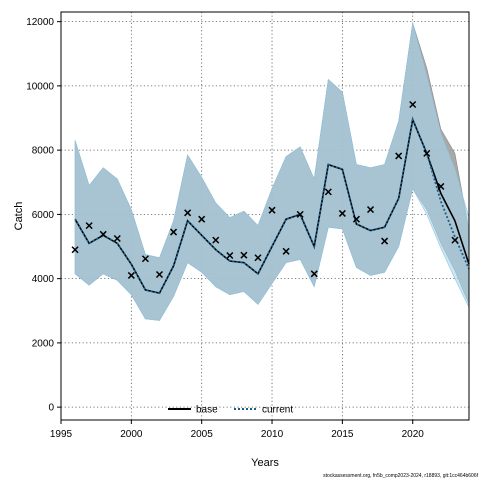  Describe the element at coordinates (230, 410) in the screenshot. I see `legend: base current` at that location.